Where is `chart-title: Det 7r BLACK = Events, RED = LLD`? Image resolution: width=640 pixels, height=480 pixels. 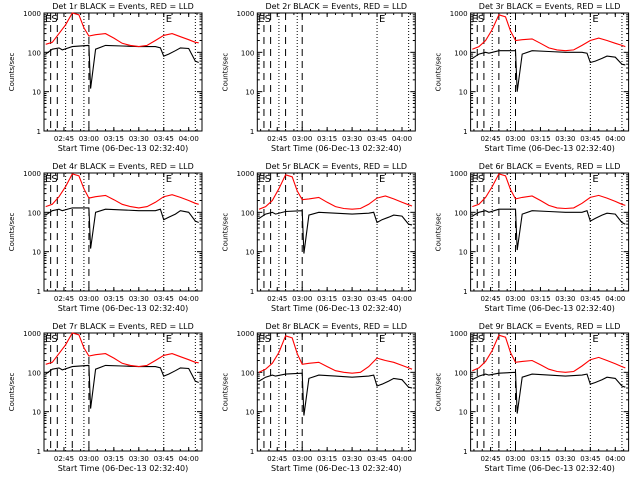
chart-title: Det 7r BLACK = Events, RED = LLD is located at coordinates (123, 326).